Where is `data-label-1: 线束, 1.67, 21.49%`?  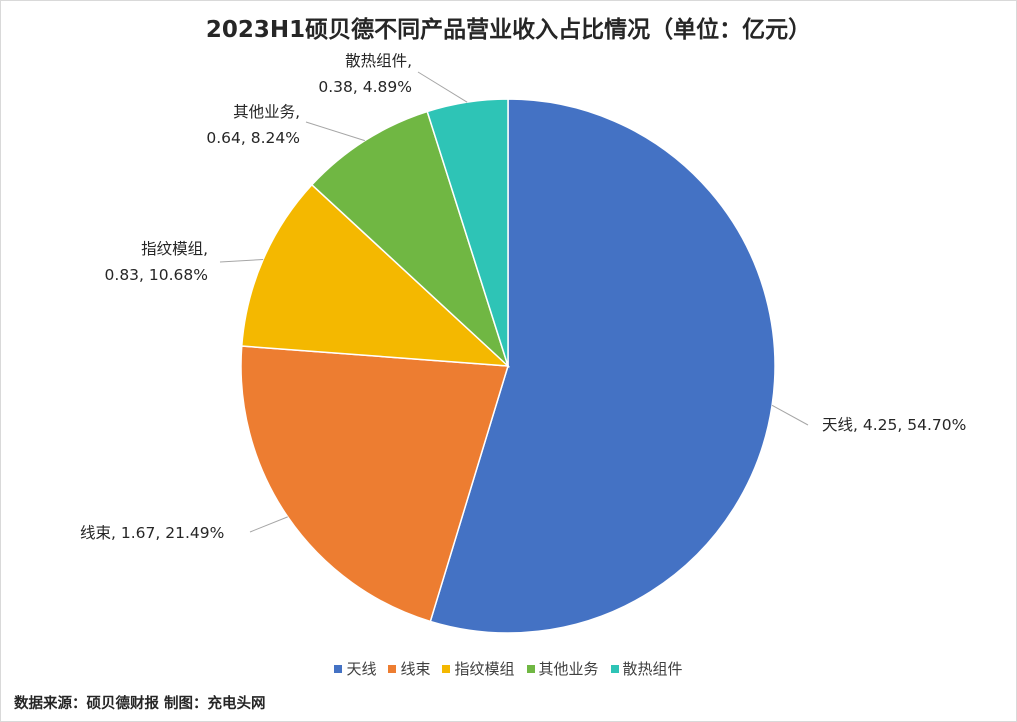 data-label-1: 线束, 1.67, 21.49% is located at coordinates (152, 533).